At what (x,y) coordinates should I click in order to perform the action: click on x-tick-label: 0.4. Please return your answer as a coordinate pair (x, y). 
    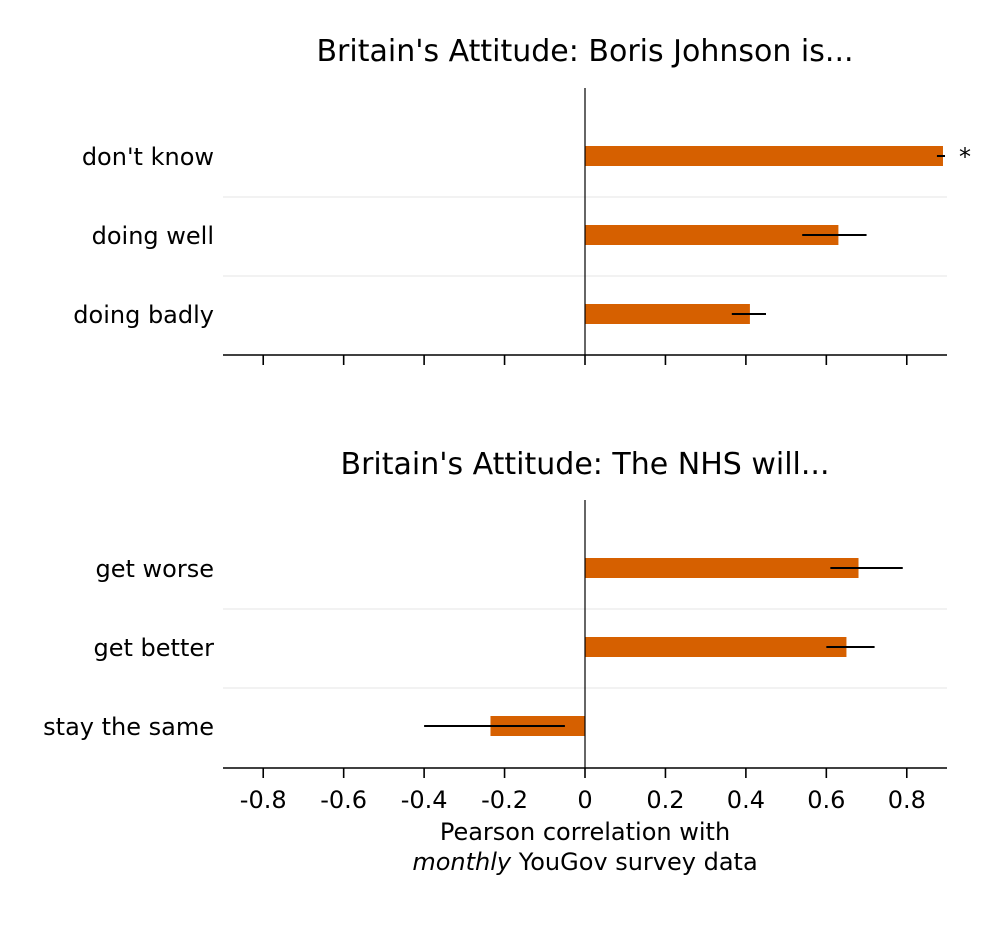
    Looking at the image, I should click on (746, 800).